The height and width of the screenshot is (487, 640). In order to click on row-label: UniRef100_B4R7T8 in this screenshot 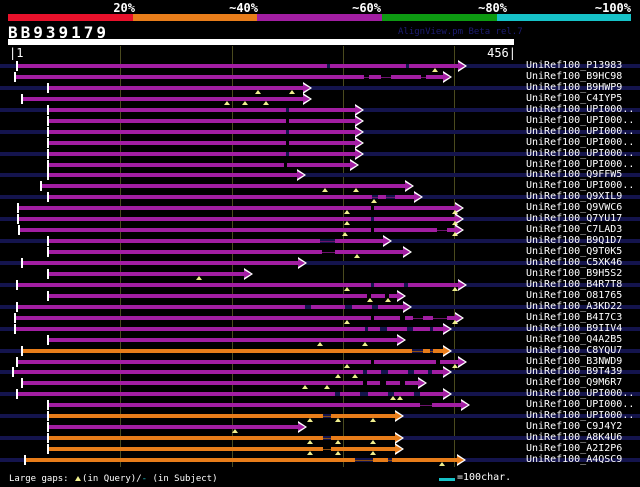, I will do `click(574, 284)`.